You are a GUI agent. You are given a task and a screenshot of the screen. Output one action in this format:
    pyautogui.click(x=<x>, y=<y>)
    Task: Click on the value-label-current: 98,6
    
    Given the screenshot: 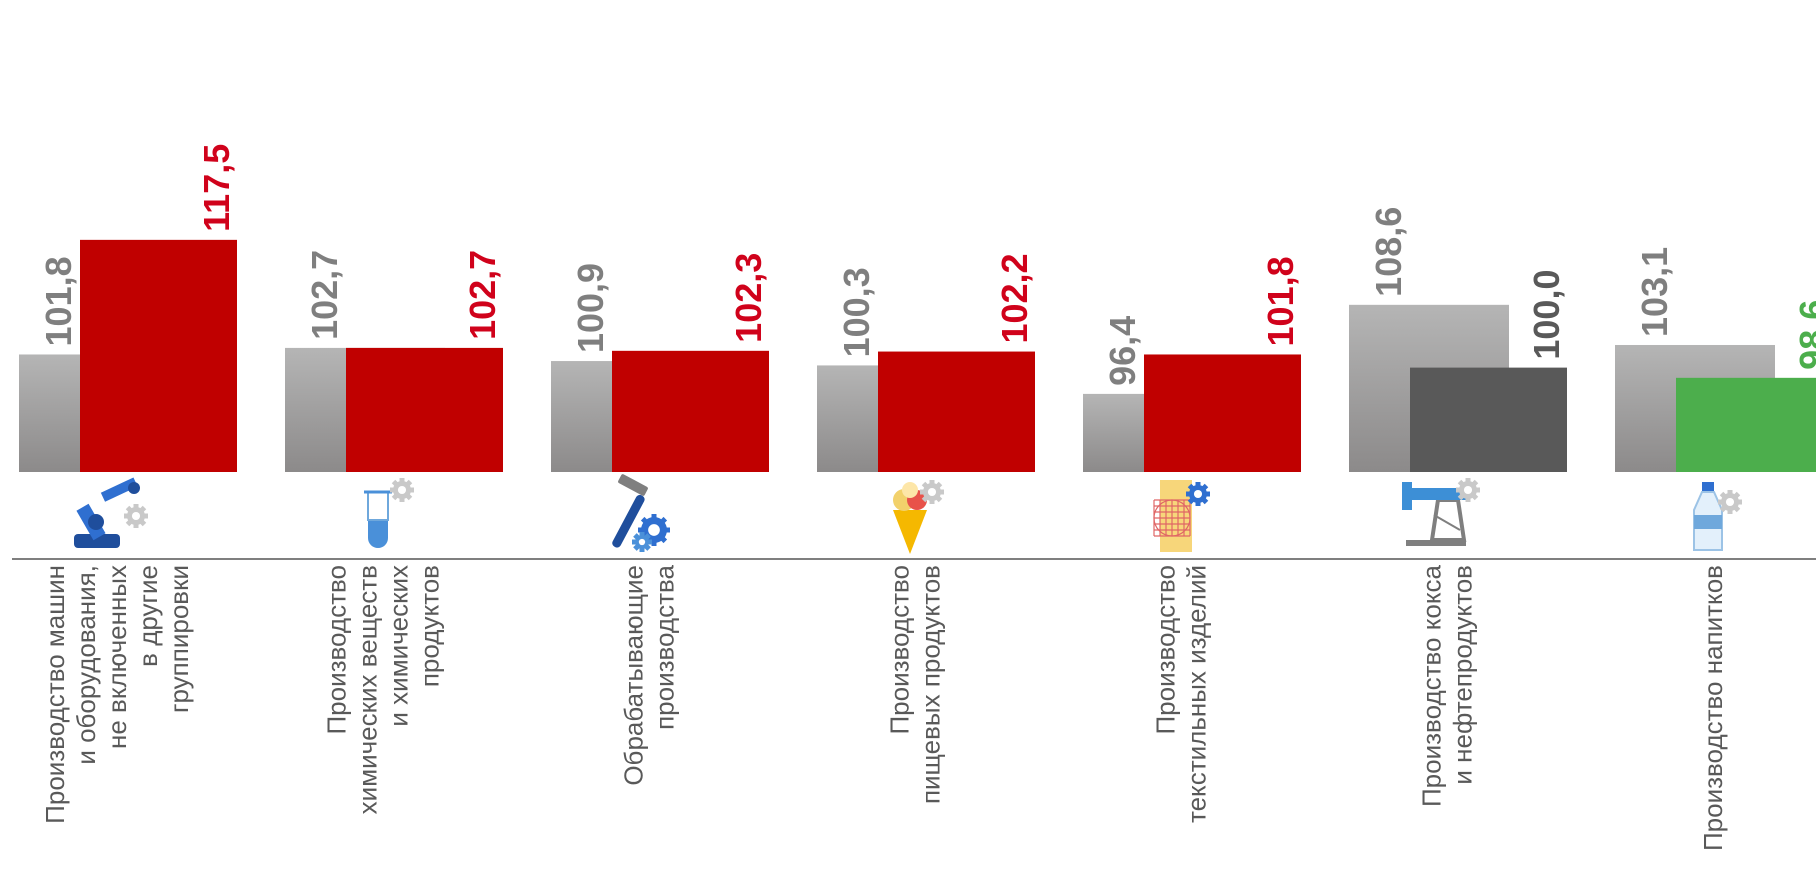 What is the action you would take?
    pyautogui.click(x=1804, y=335)
    